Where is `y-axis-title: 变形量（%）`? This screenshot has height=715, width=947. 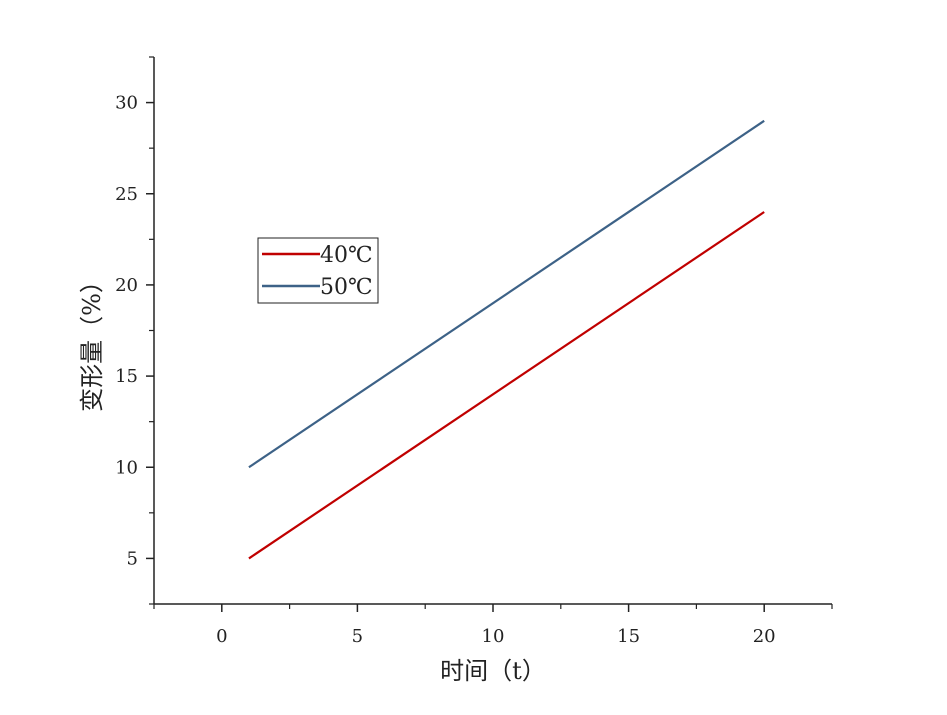
y-axis-title: 变形量（%） is located at coordinates (92, 340).